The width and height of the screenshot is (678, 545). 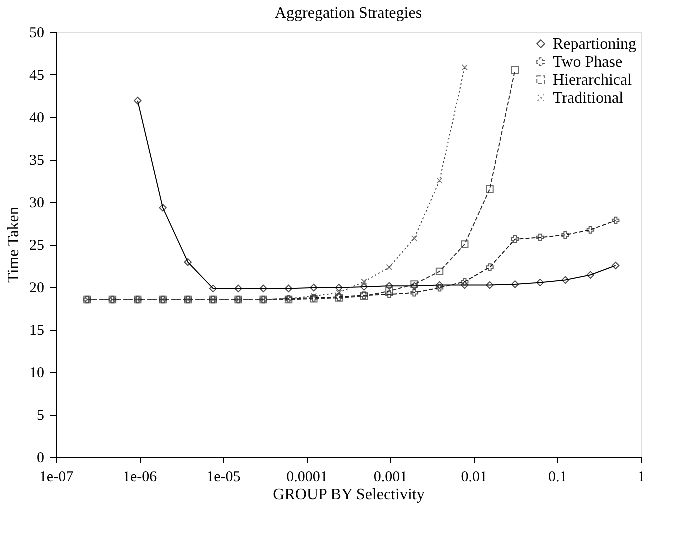 I want to click on y-tick-label: 25, so click(x=37, y=246).